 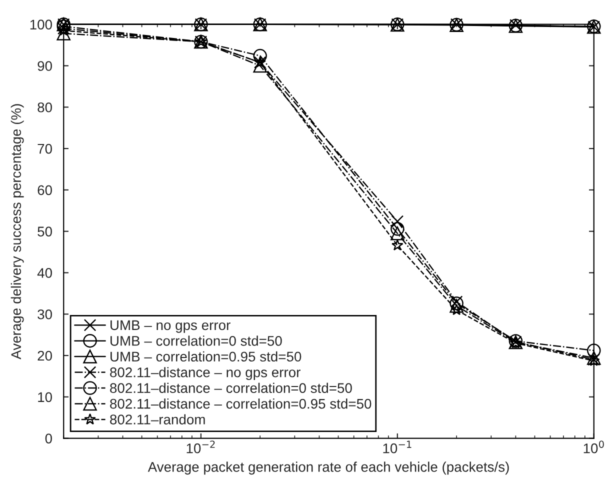 I want to click on x-tick-label: 10$^{−1}$, so click(x=397, y=447).